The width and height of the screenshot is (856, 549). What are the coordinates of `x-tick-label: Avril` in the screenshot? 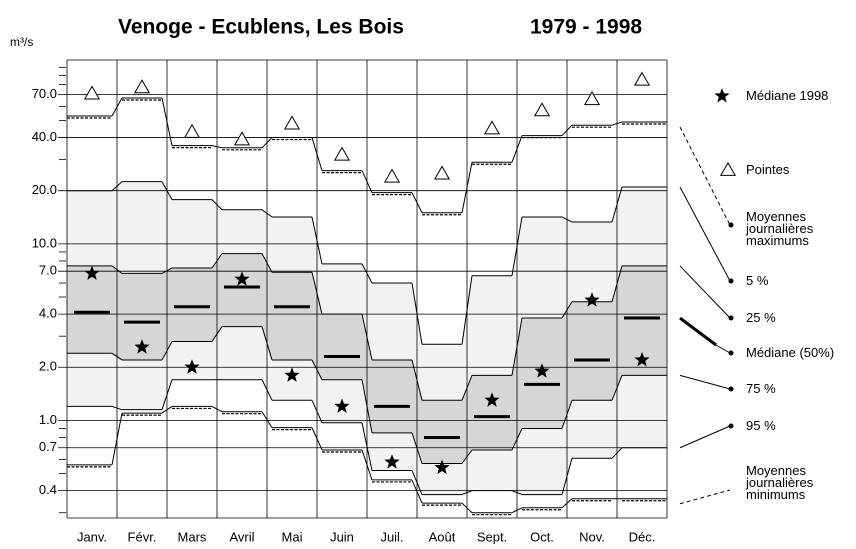 It's located at (241, 536).